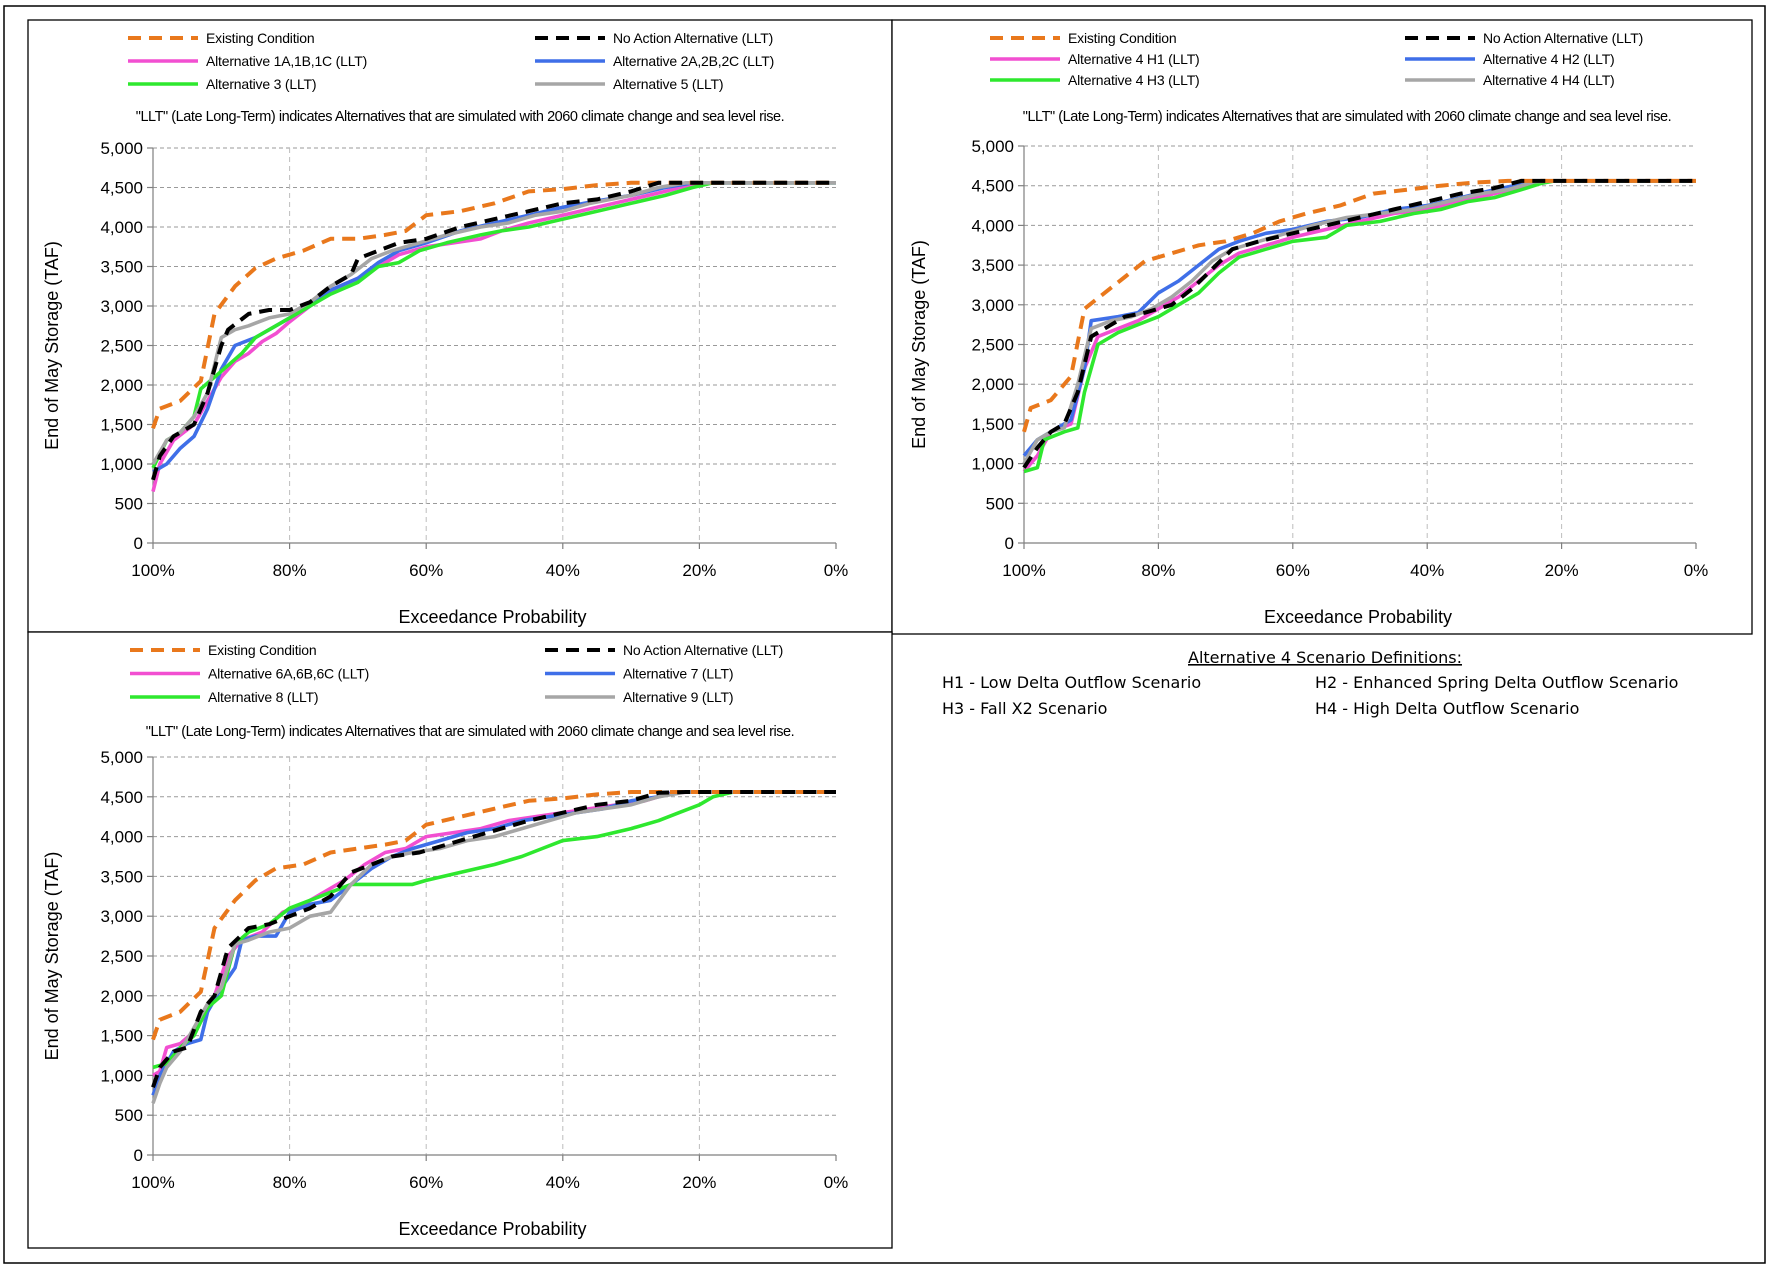  I want to click on legend-label-alternative-7-llt: Alternative 7 (LLT), so click(678, 674).